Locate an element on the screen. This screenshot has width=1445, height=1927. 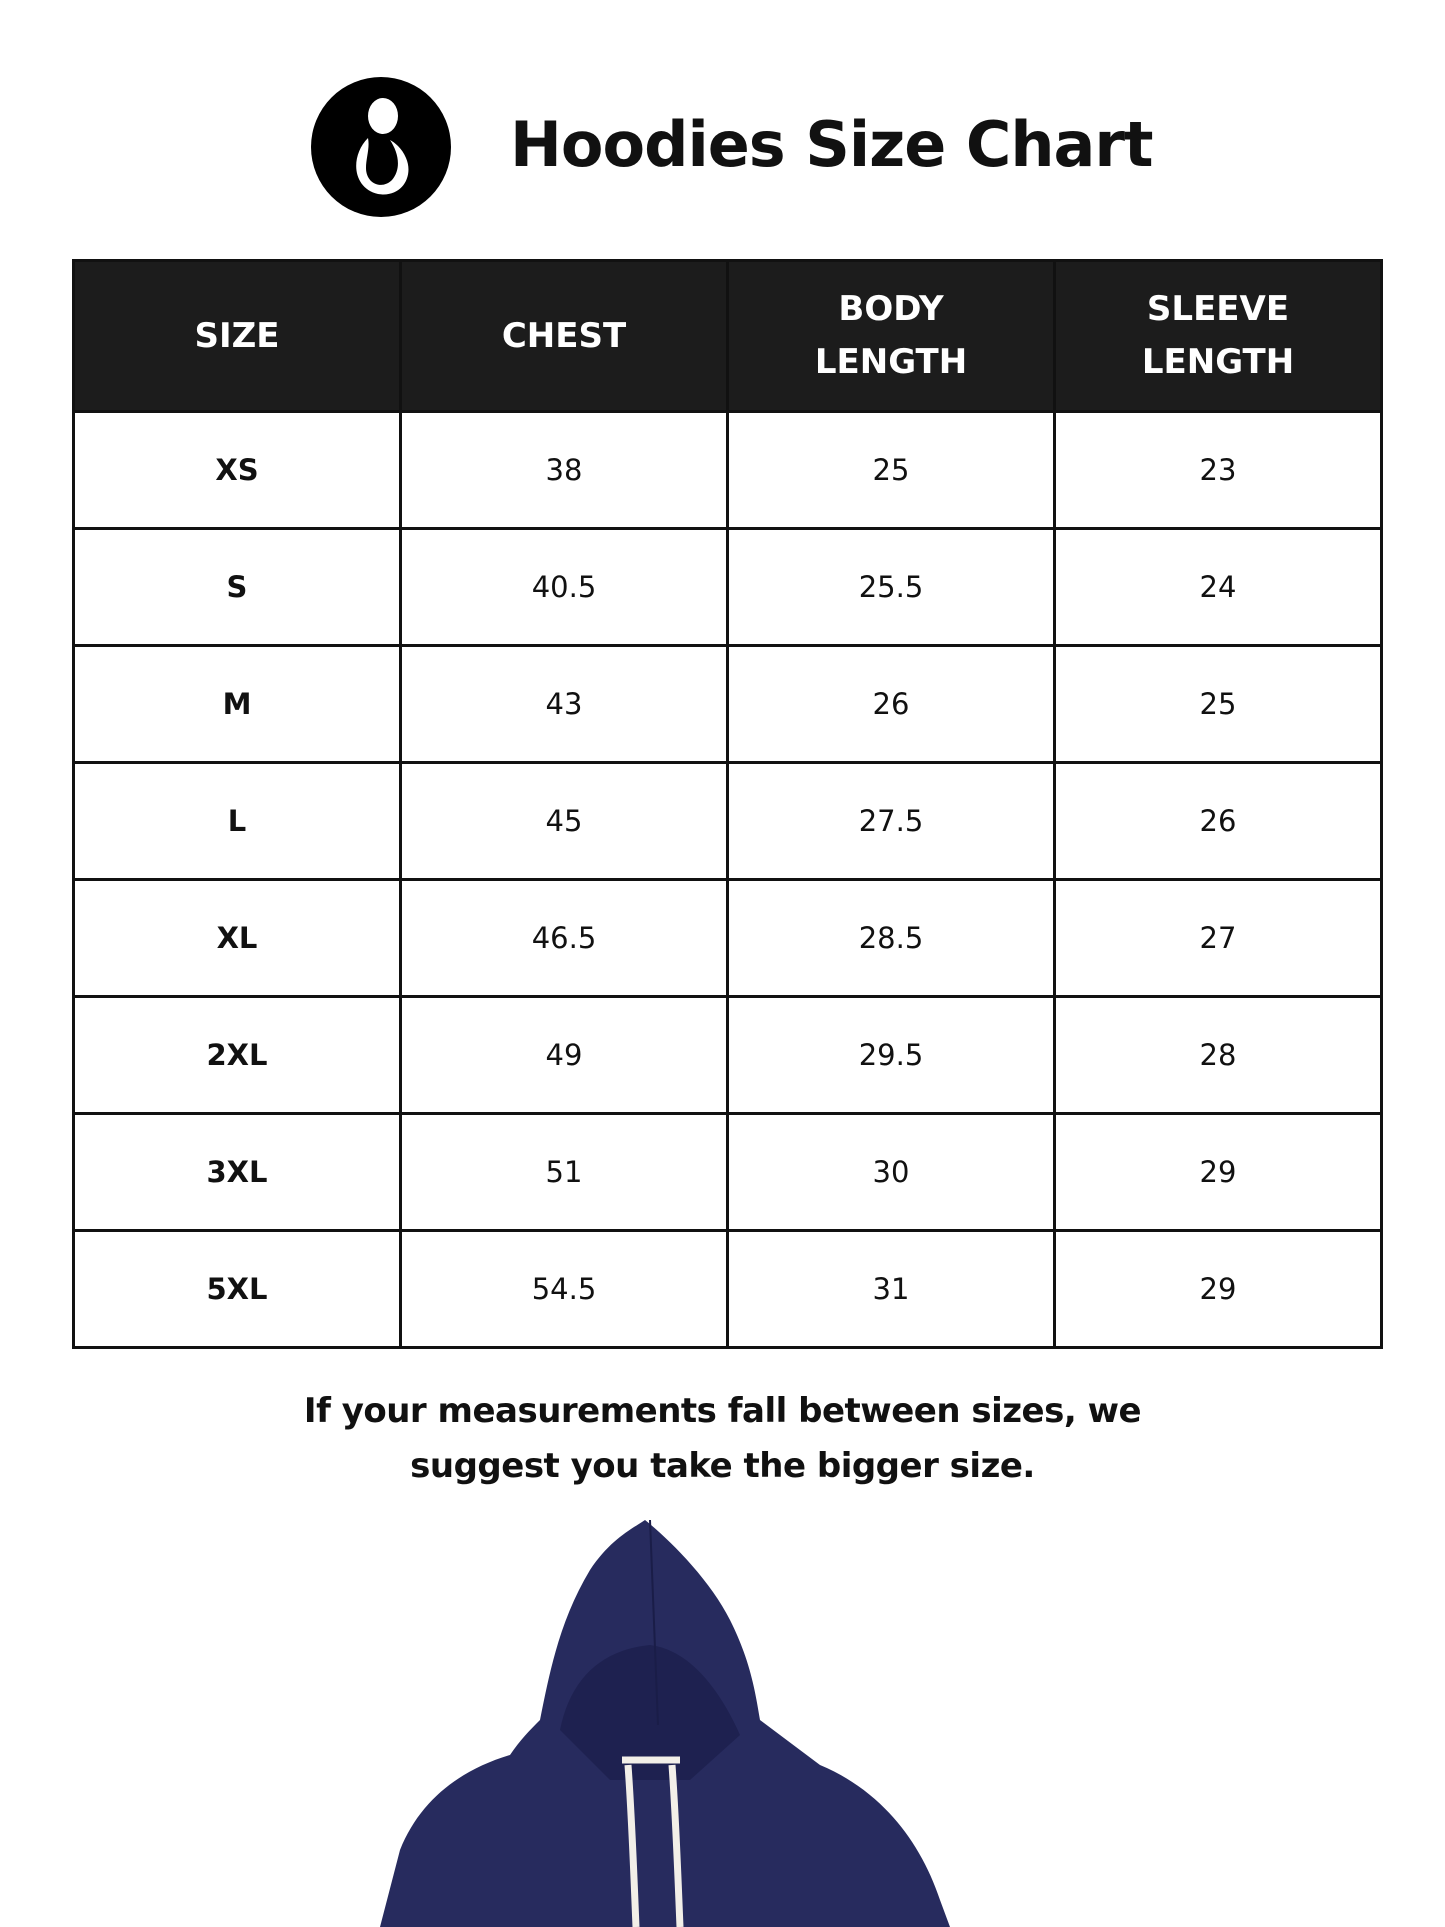
cell-chest: 51 is located at coordinates (564, 1172).